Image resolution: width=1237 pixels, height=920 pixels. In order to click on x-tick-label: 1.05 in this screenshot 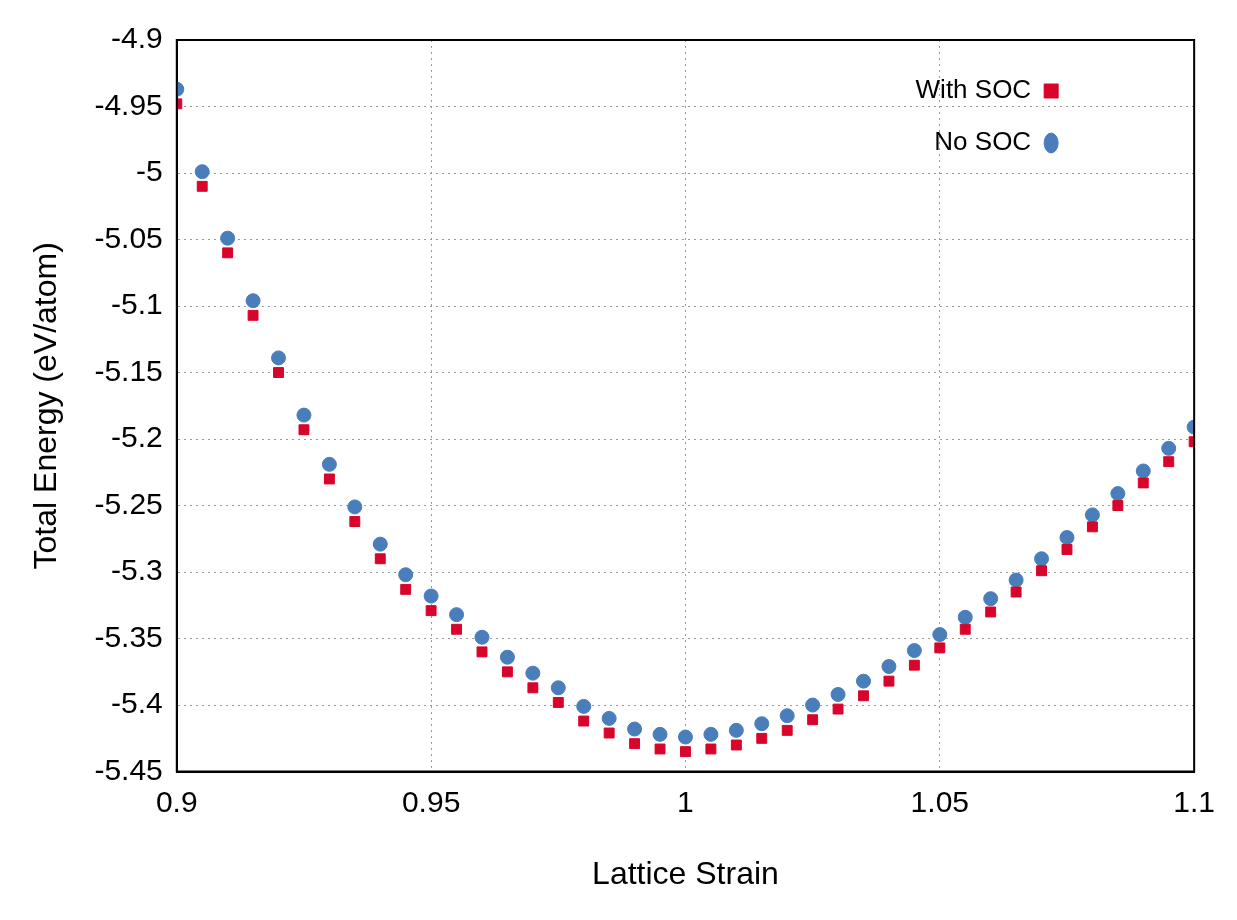, I will do `click(939, 801)`.